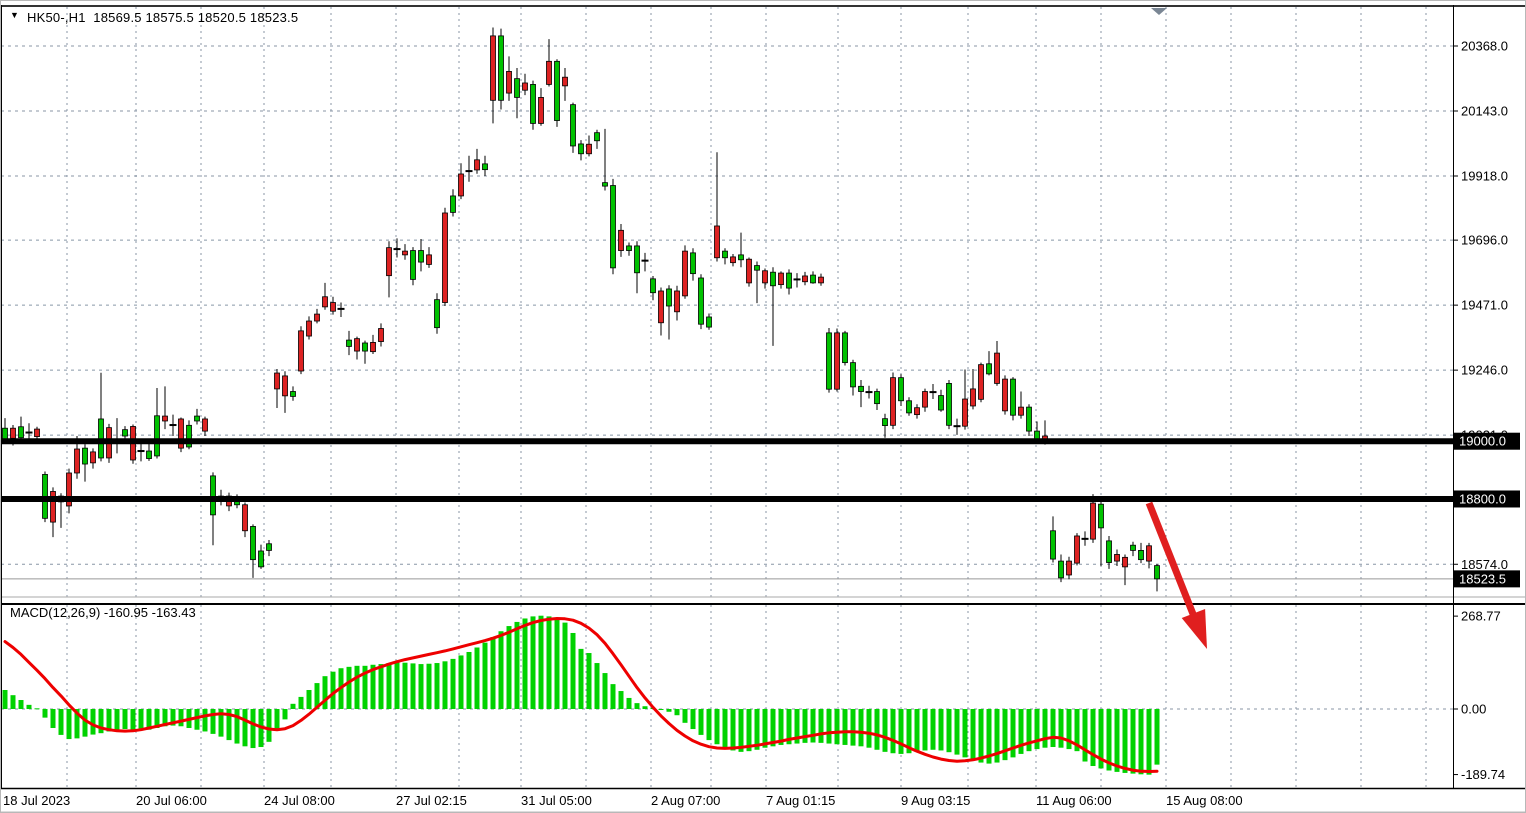 This screenshot has height=813, width=1526. What do you see at coordinates (1482, 441) in the screenshot?
I see `price-axis-highlight-label: 19000.0` at bounding box center [1482, 441].